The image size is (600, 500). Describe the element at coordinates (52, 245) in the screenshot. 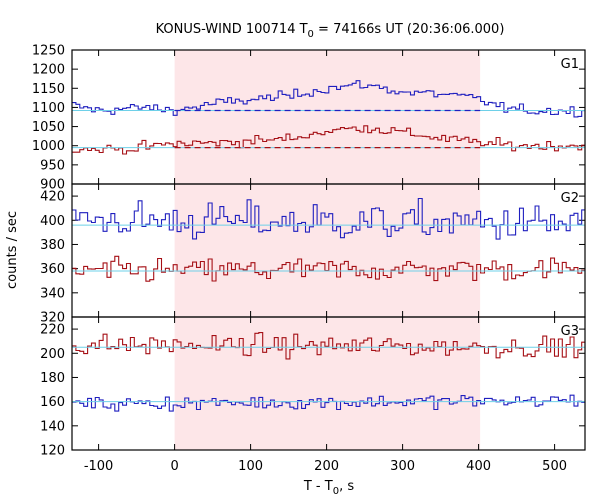

I see `y-tick-label: 380` at that location.